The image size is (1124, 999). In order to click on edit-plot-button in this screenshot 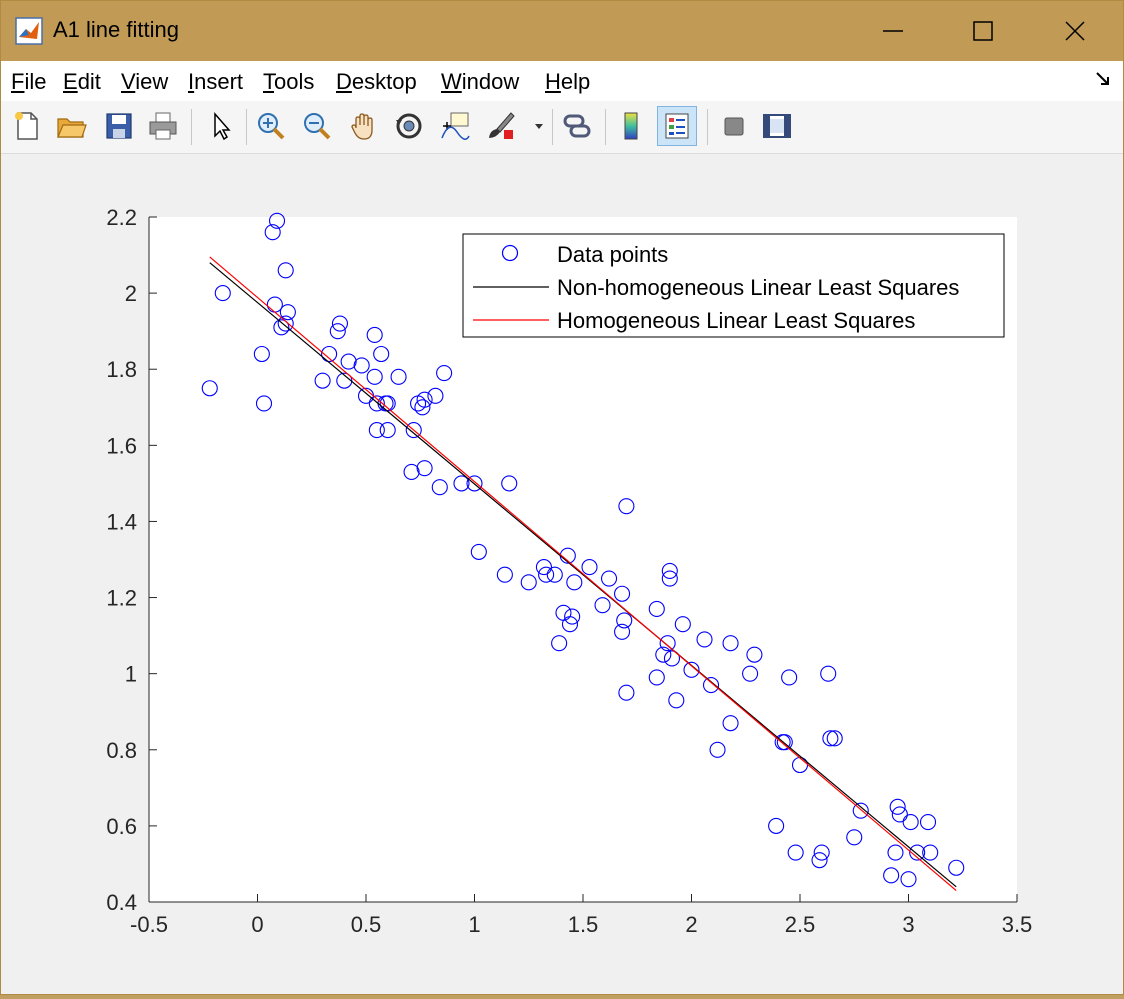, I will do `click(220, 126)`.